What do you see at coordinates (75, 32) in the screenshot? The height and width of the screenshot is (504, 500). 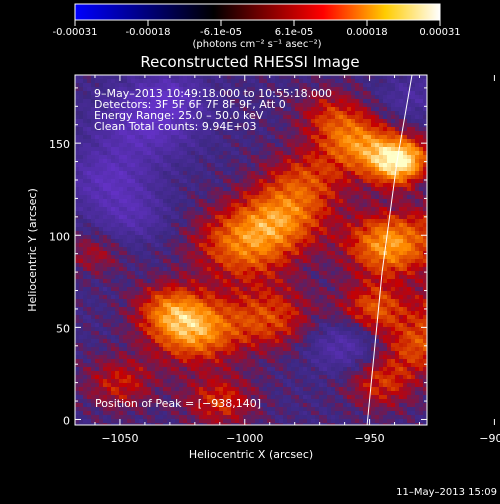 I see `colorbar-tick-label: -0.00031` at bounding box center [75, 32].